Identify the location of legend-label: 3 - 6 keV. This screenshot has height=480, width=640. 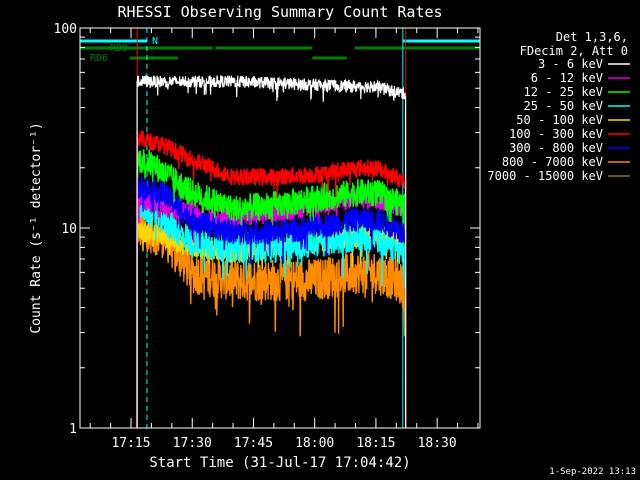
(570, 64).